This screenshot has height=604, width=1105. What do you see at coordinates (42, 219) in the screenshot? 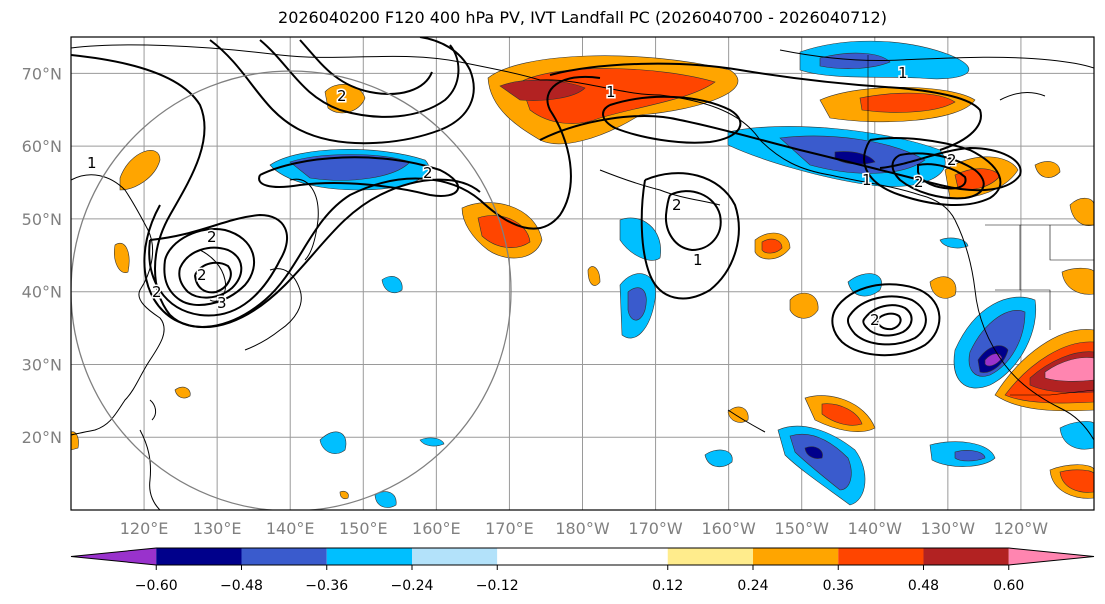
I see `latitude-label: 50°N` at bounding box center [42, 219].